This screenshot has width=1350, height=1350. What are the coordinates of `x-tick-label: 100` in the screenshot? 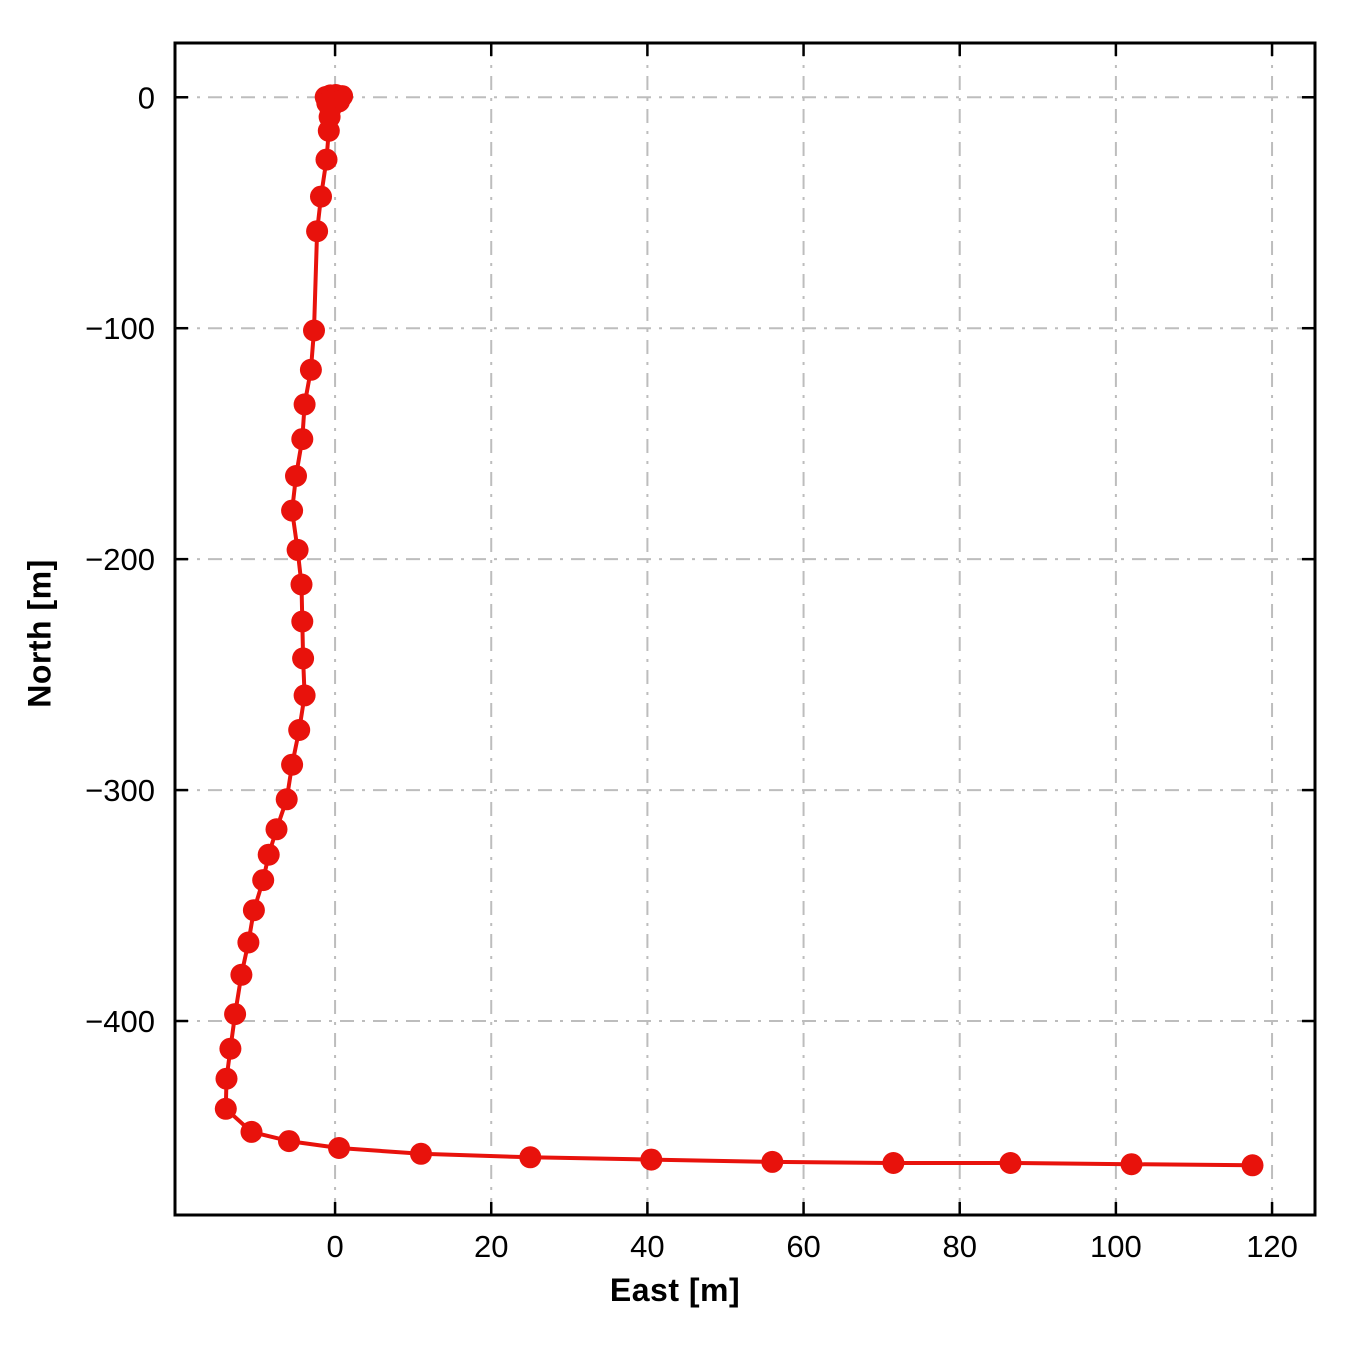 It's located at (1116, 1246).